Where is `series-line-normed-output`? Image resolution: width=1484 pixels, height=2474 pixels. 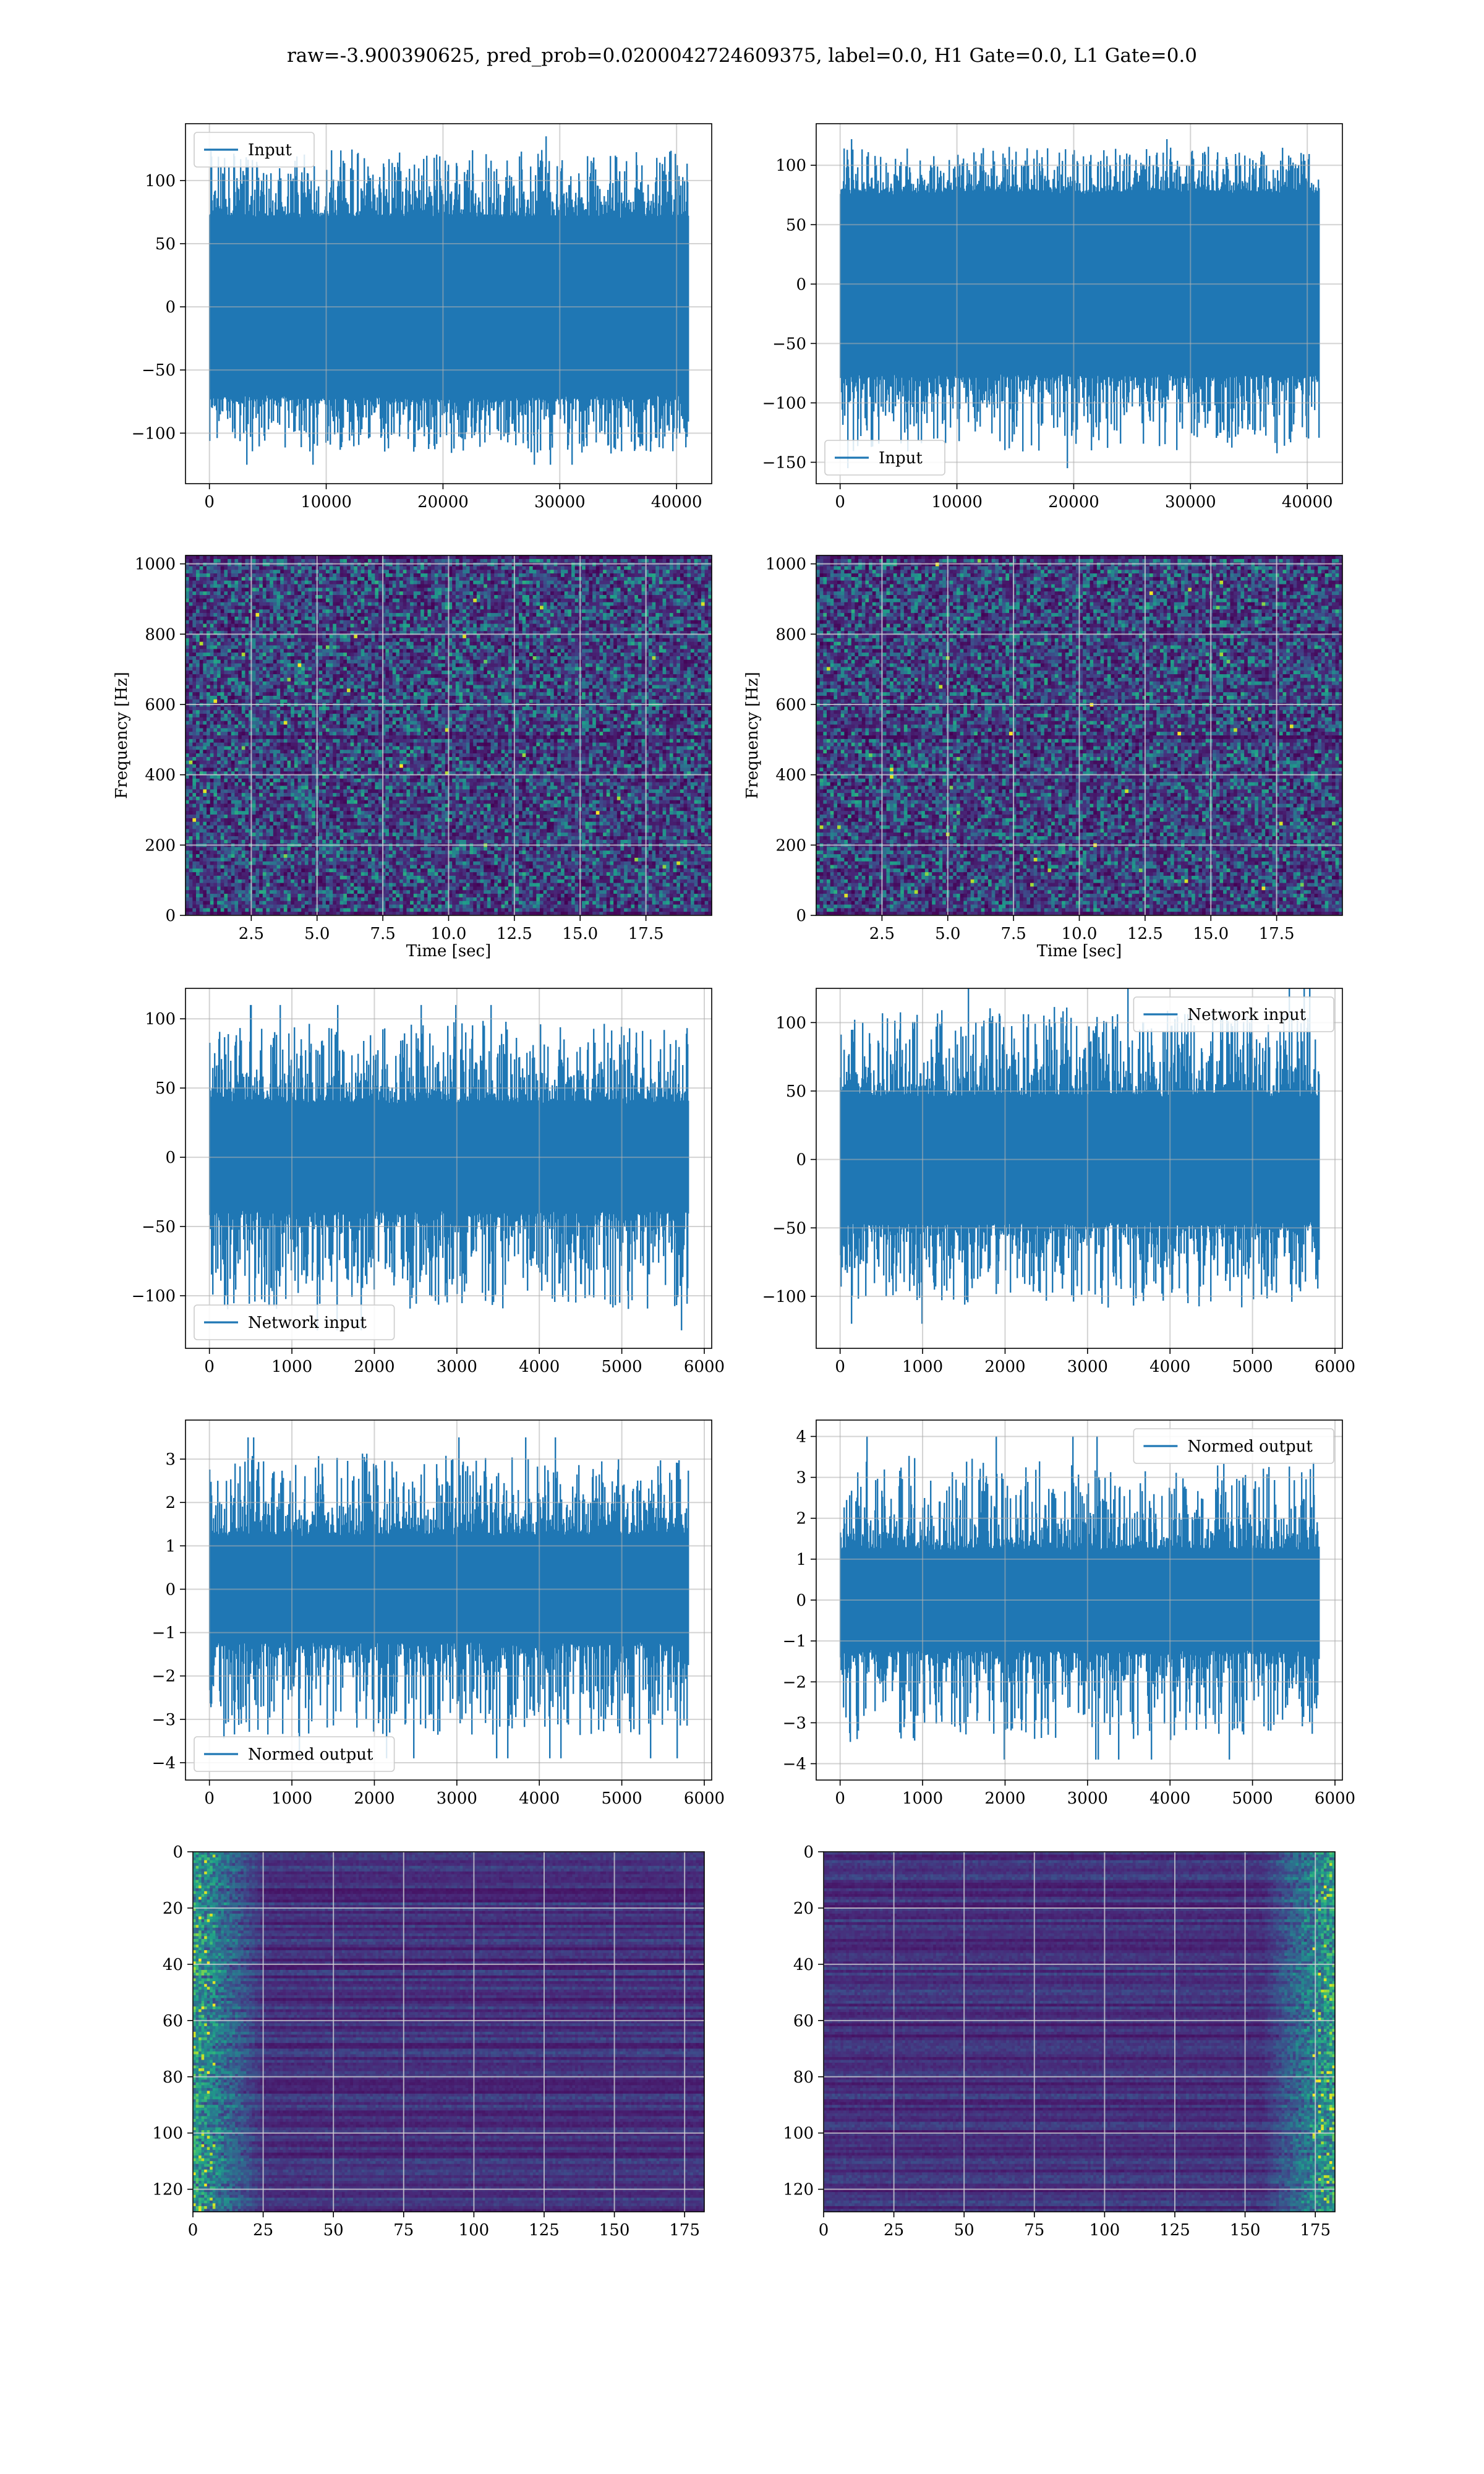 series-line-normed-output is located at coordinates (1079, 1598).